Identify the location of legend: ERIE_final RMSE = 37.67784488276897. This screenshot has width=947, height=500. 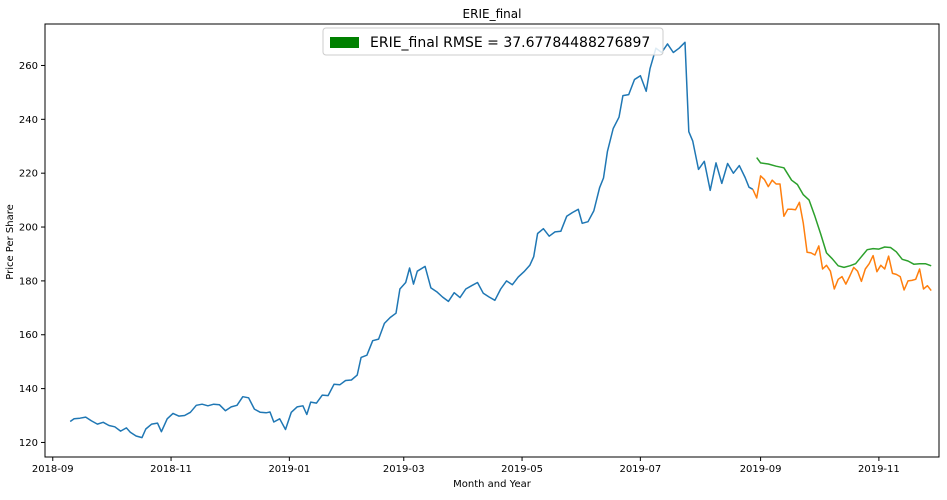
(493, 41).